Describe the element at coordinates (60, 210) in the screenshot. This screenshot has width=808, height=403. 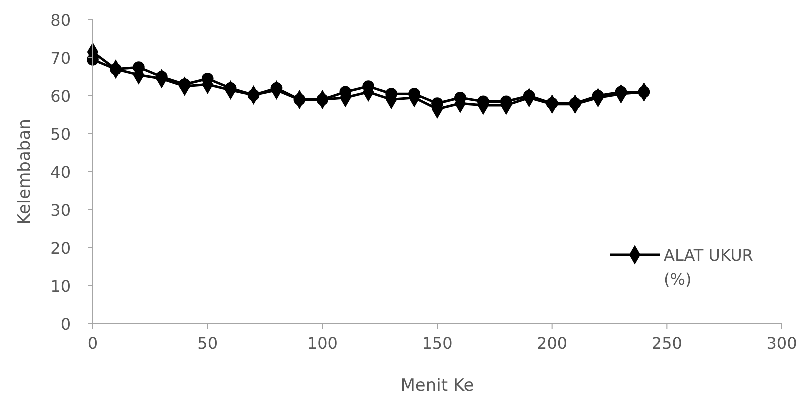
I see `y-tick-label: 30` at that location.